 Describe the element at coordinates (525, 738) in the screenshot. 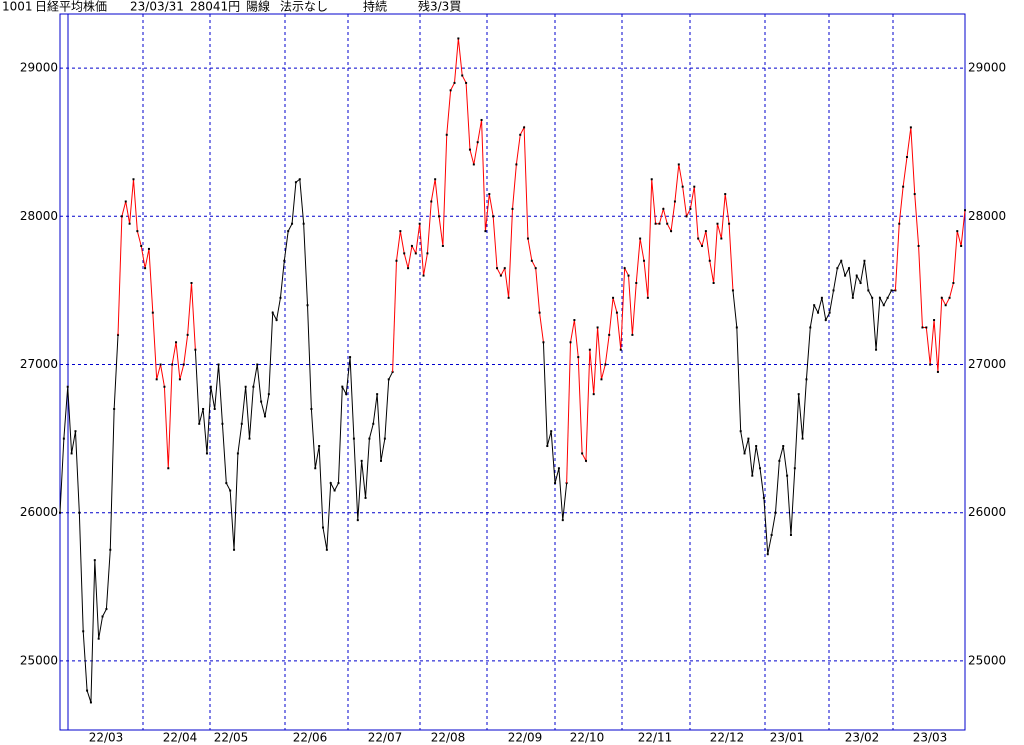

I see `x-tick-label: 22/09` at that location.